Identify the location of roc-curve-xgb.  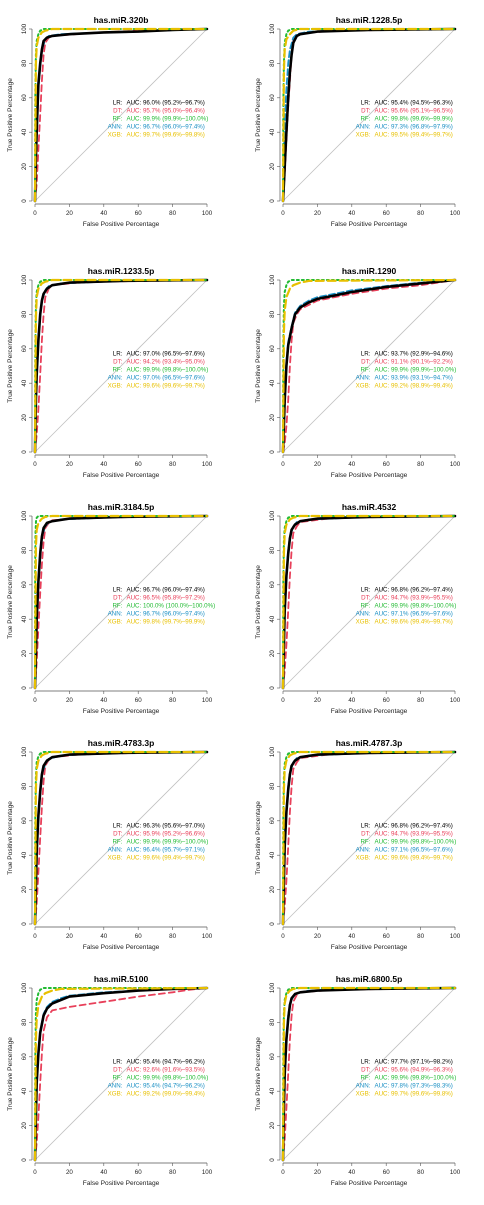
(121, 602).